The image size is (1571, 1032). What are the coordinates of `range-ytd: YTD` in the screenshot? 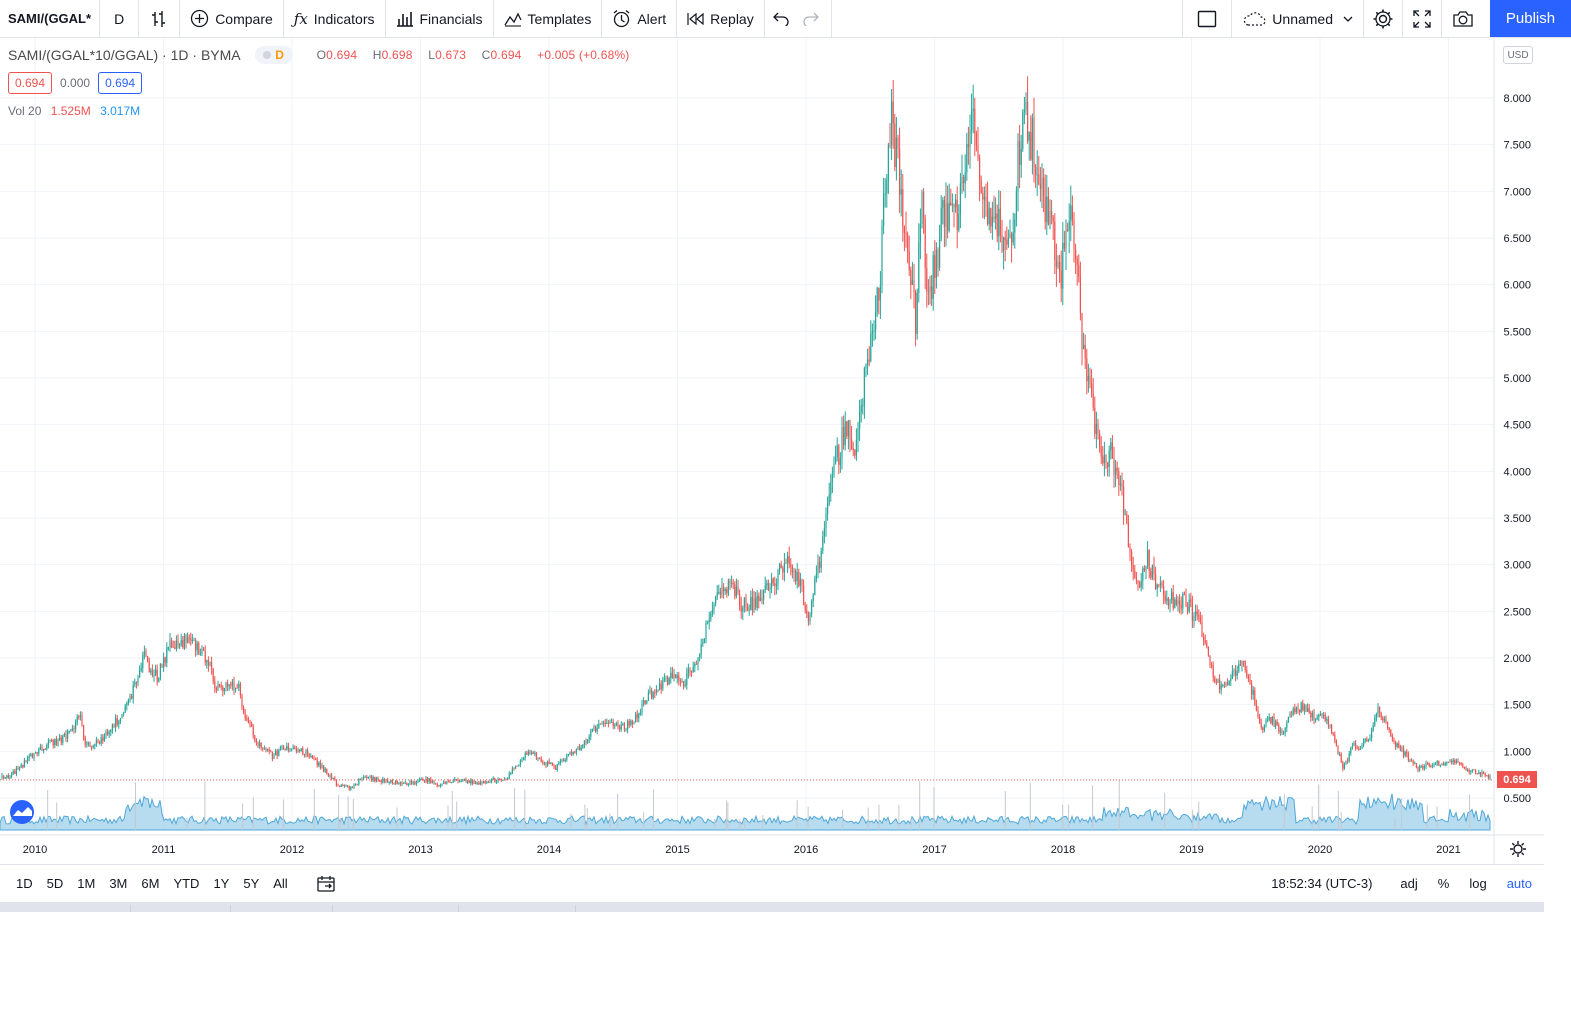 It's located at (186, 883).